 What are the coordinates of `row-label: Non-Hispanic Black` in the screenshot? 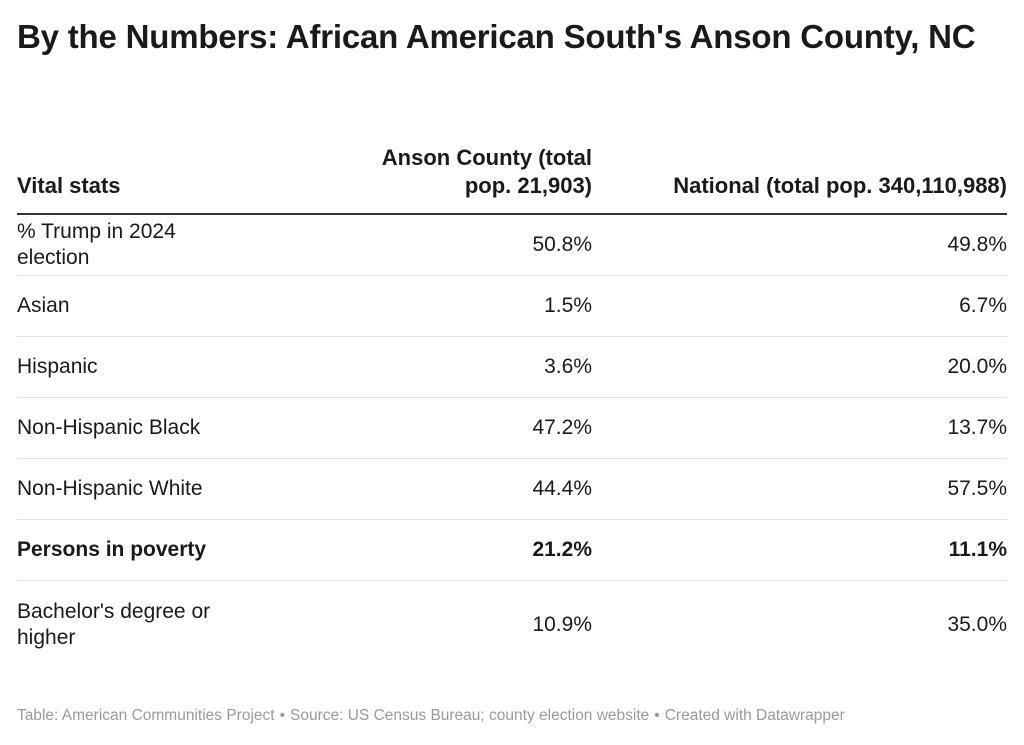 It's located at (182, 428).